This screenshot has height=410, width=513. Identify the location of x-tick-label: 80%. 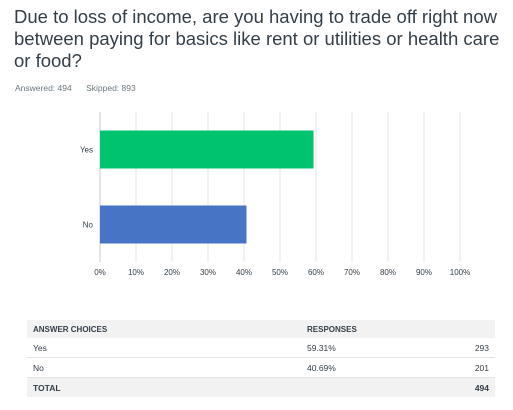
(388, 272).